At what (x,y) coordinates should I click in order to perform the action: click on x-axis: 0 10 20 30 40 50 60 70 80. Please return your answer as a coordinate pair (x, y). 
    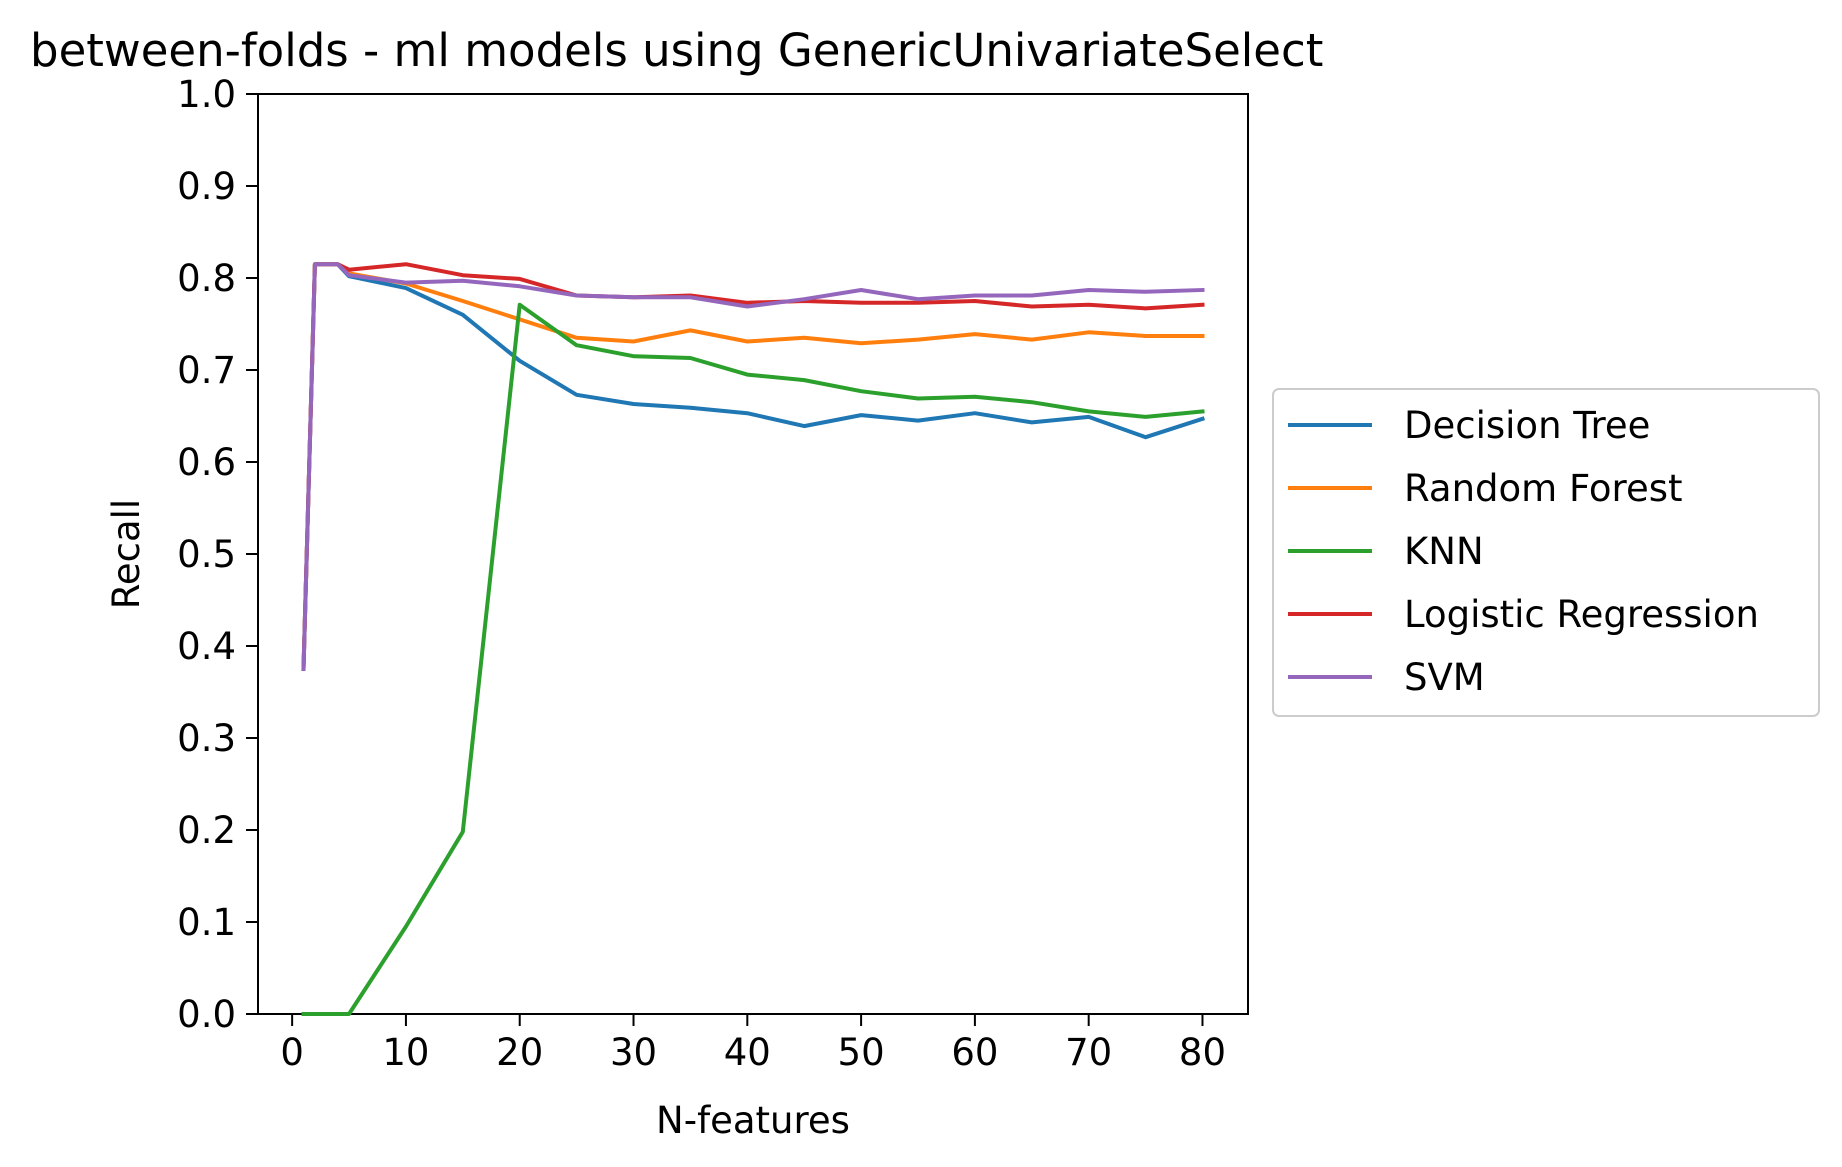
    Looking at the image, I should click on (753, 1044).